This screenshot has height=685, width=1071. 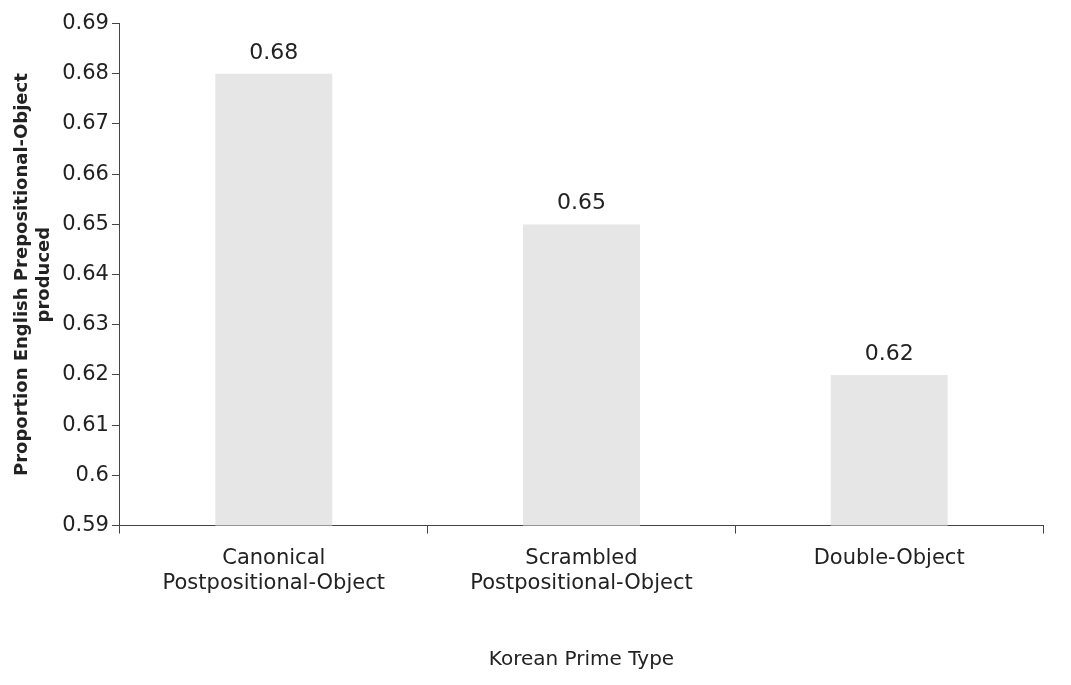 I want to click on y-tick-label: 0.67, so click(x=85, y=122).